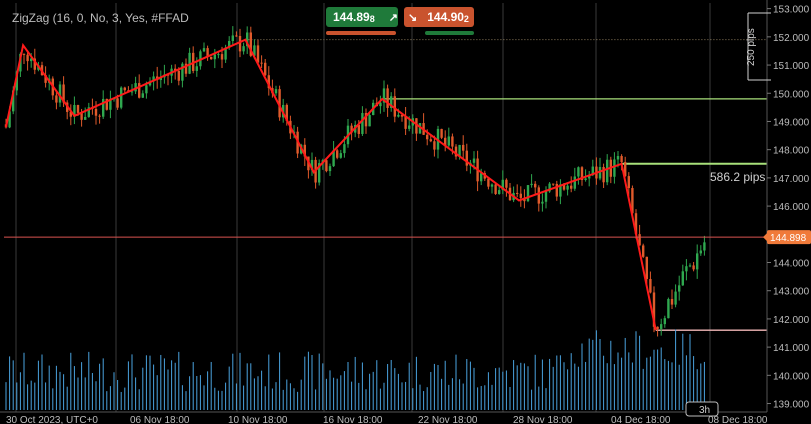 This screenshot has height=424, width=811. I want to click on price-tick-label: 139.000, so click(791, 405).